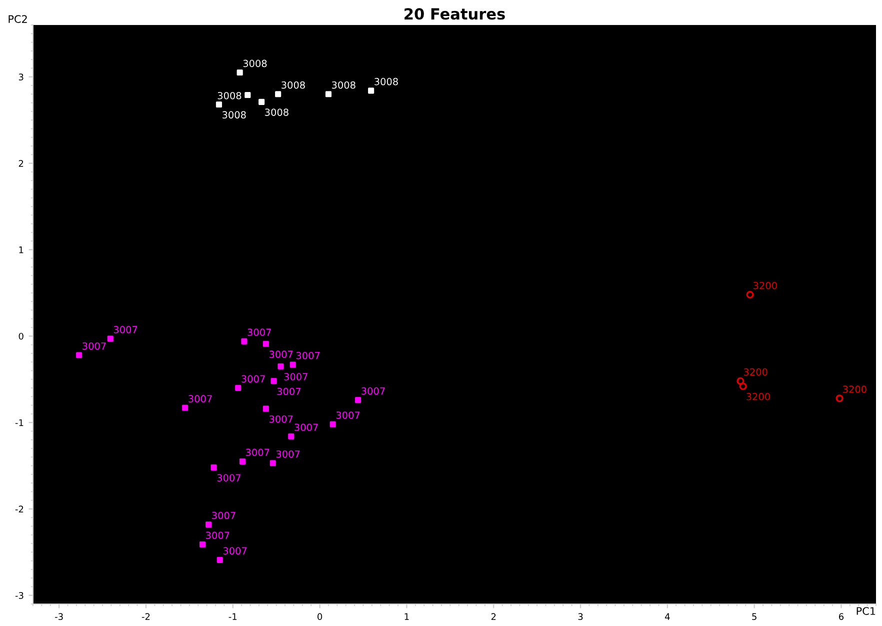 Image resolution: width=882 pixels, height=626 pixels. I want to click on x-tick-label: 1, so click(406, 616).